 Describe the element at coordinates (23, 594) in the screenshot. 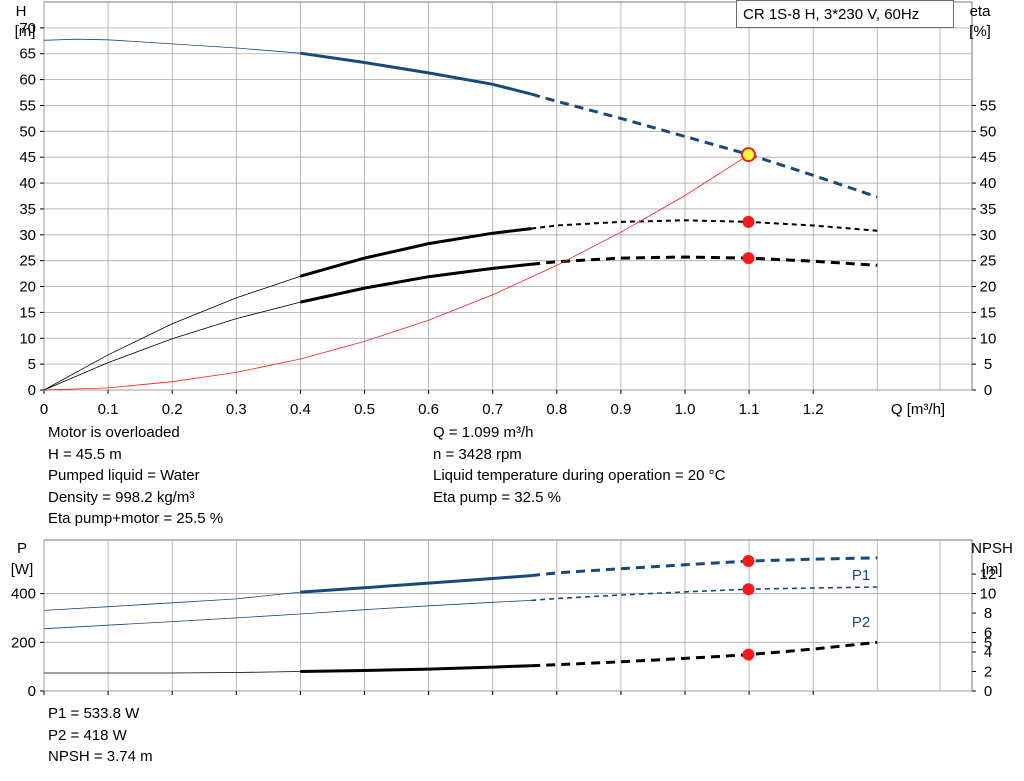

I see `y-tick-label: 400` at that location.